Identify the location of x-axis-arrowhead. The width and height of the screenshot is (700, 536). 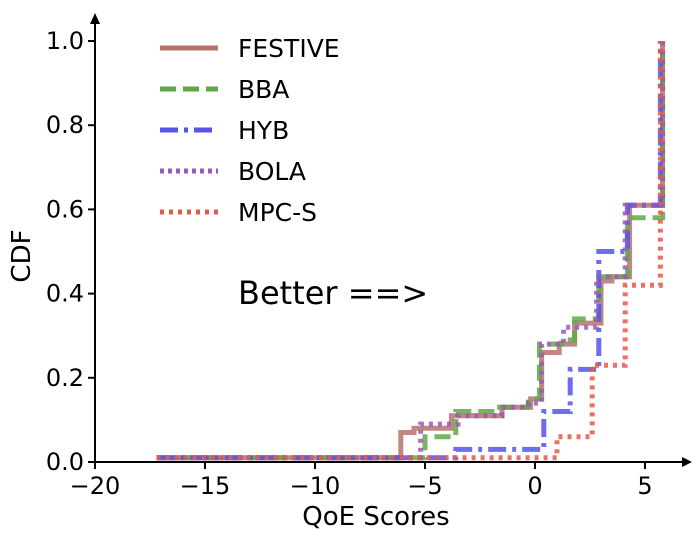
(687, 462).